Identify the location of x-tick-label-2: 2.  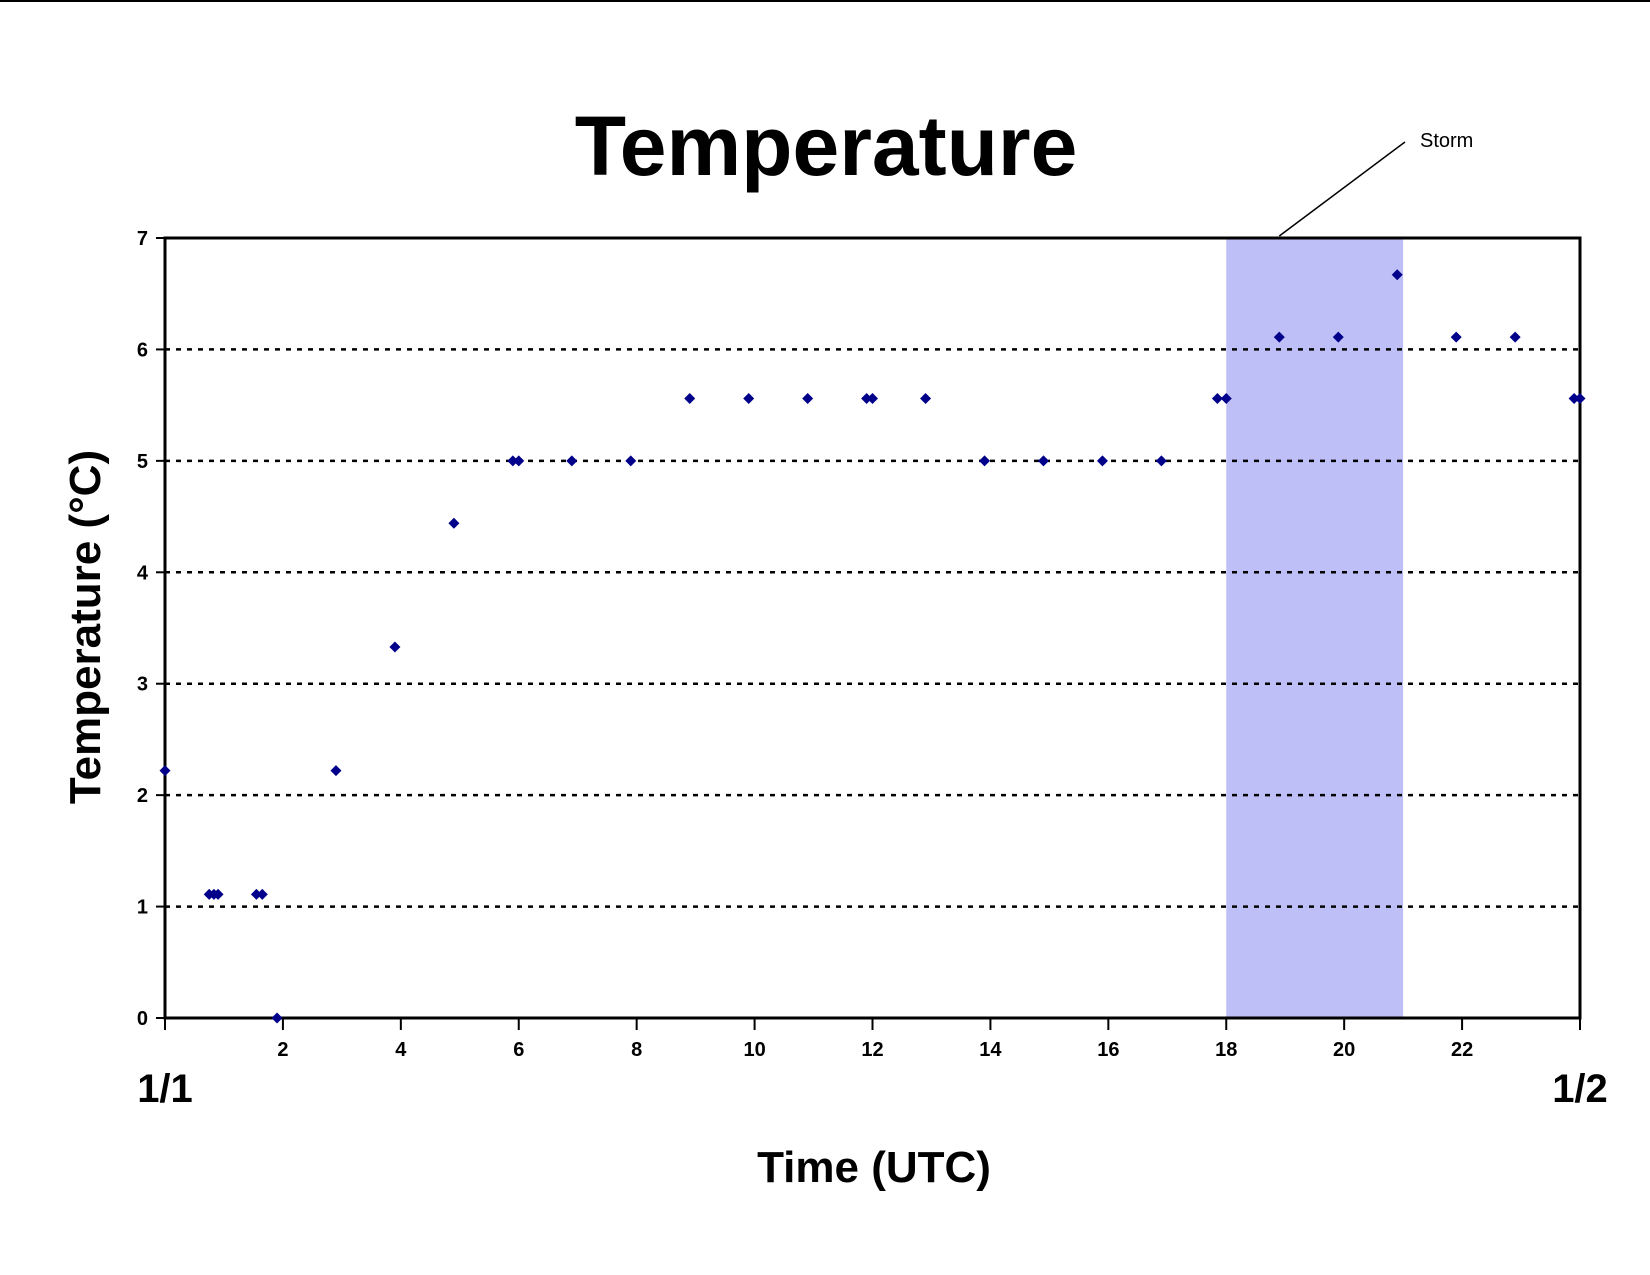
(282, 1050).